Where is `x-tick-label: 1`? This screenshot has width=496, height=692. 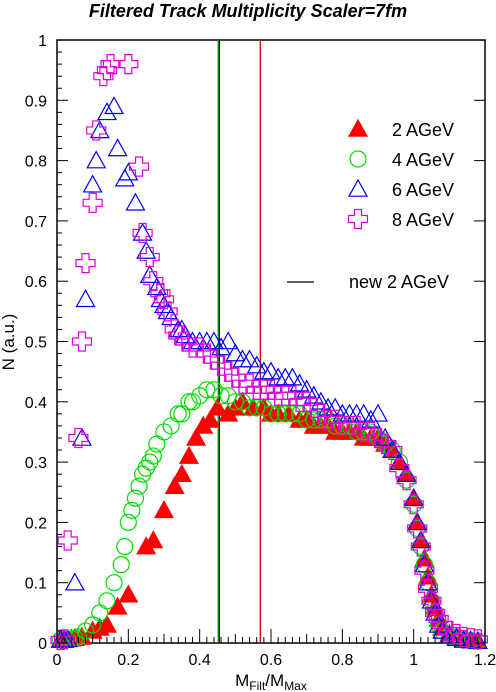 x-tick-label: 1 is located at coordinates (413, 660).